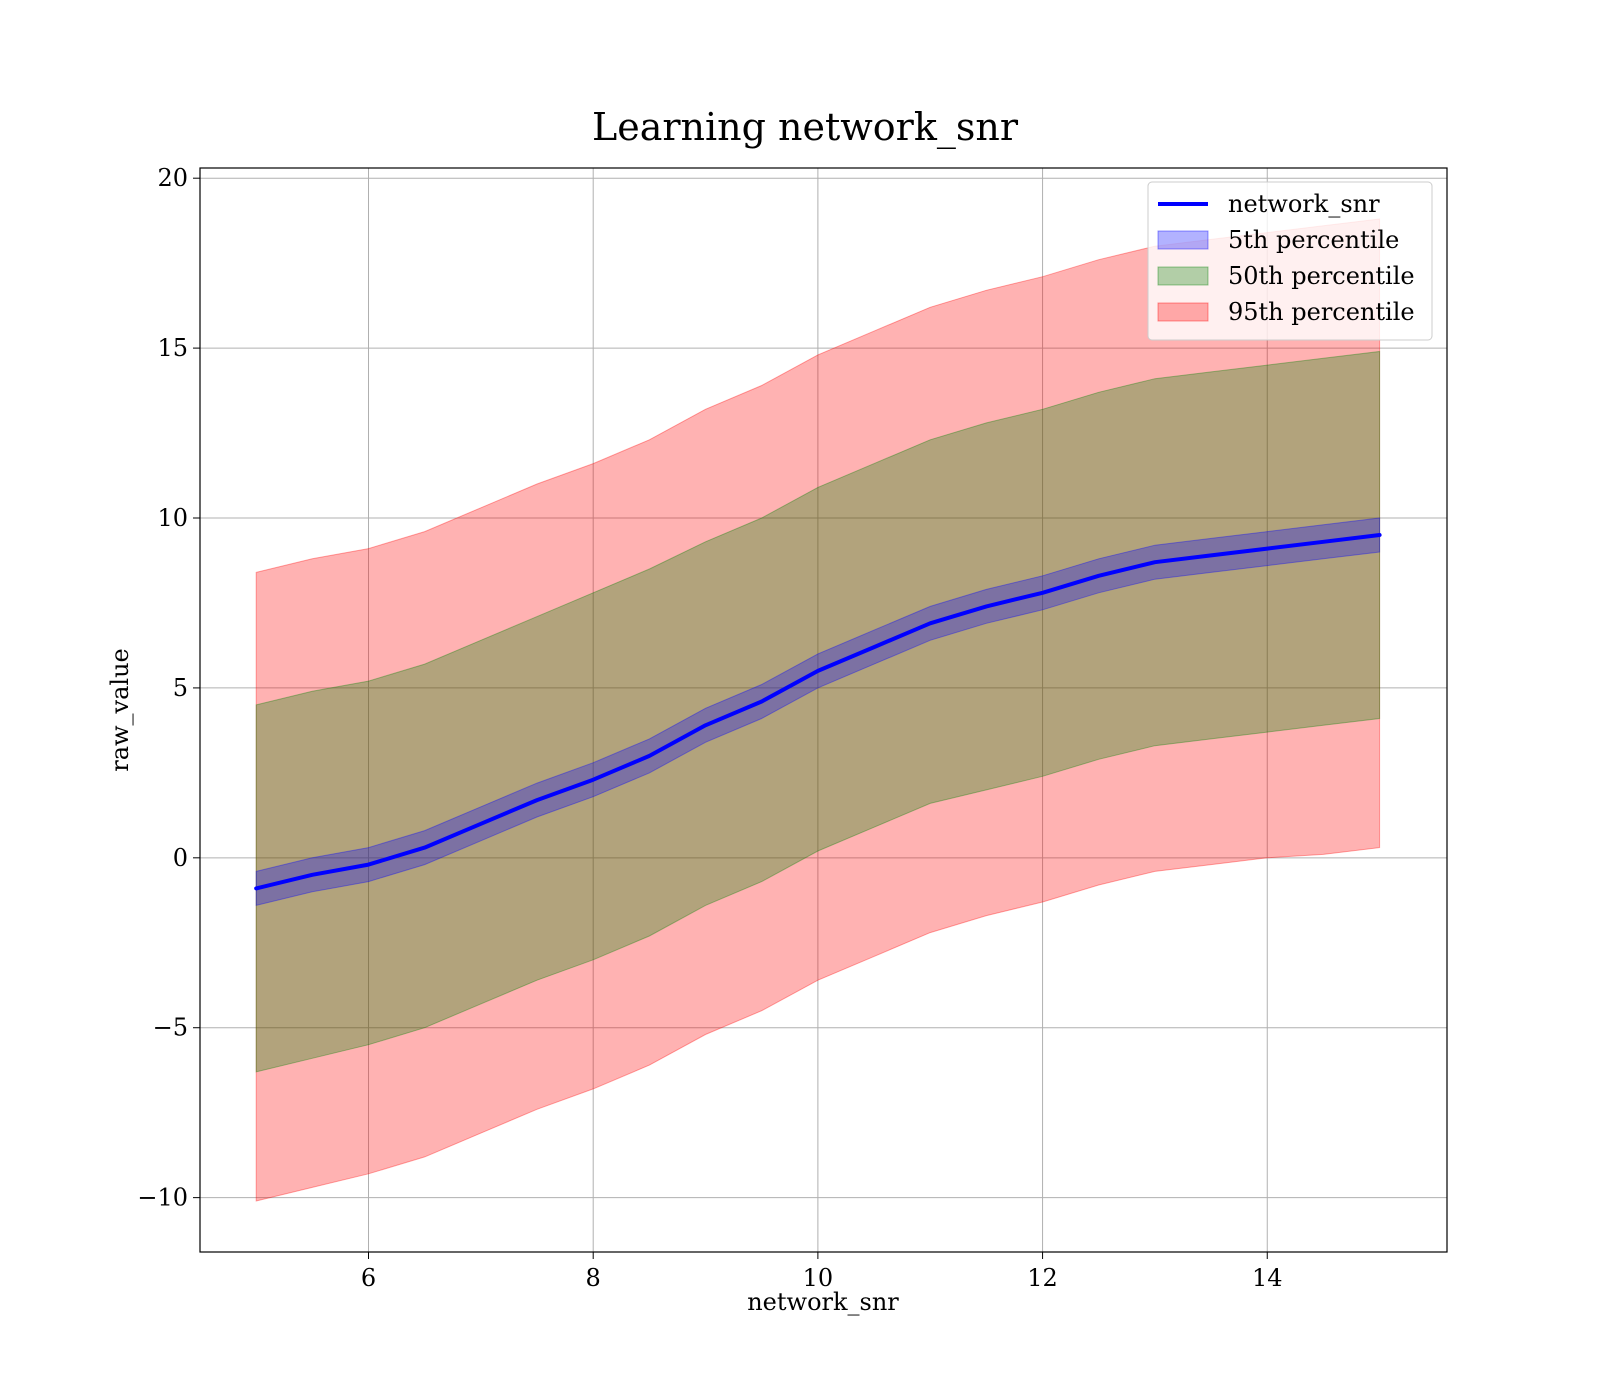 The image size is (1600, 1400). Describe the element at coordinates (368, 1278) in the screenshot. I see `x-tick-label: 6` at that location.